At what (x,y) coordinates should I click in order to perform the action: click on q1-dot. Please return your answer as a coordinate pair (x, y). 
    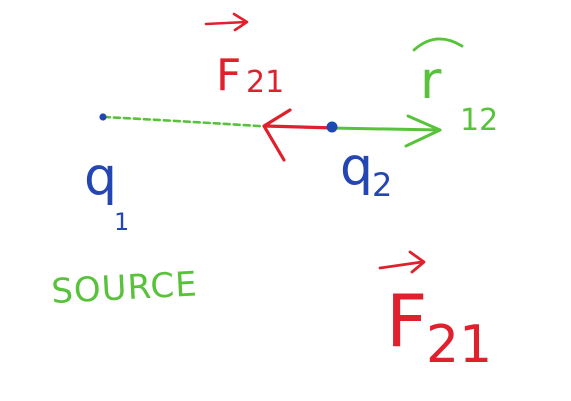
    Looking at the image, I should click on (103, 117).